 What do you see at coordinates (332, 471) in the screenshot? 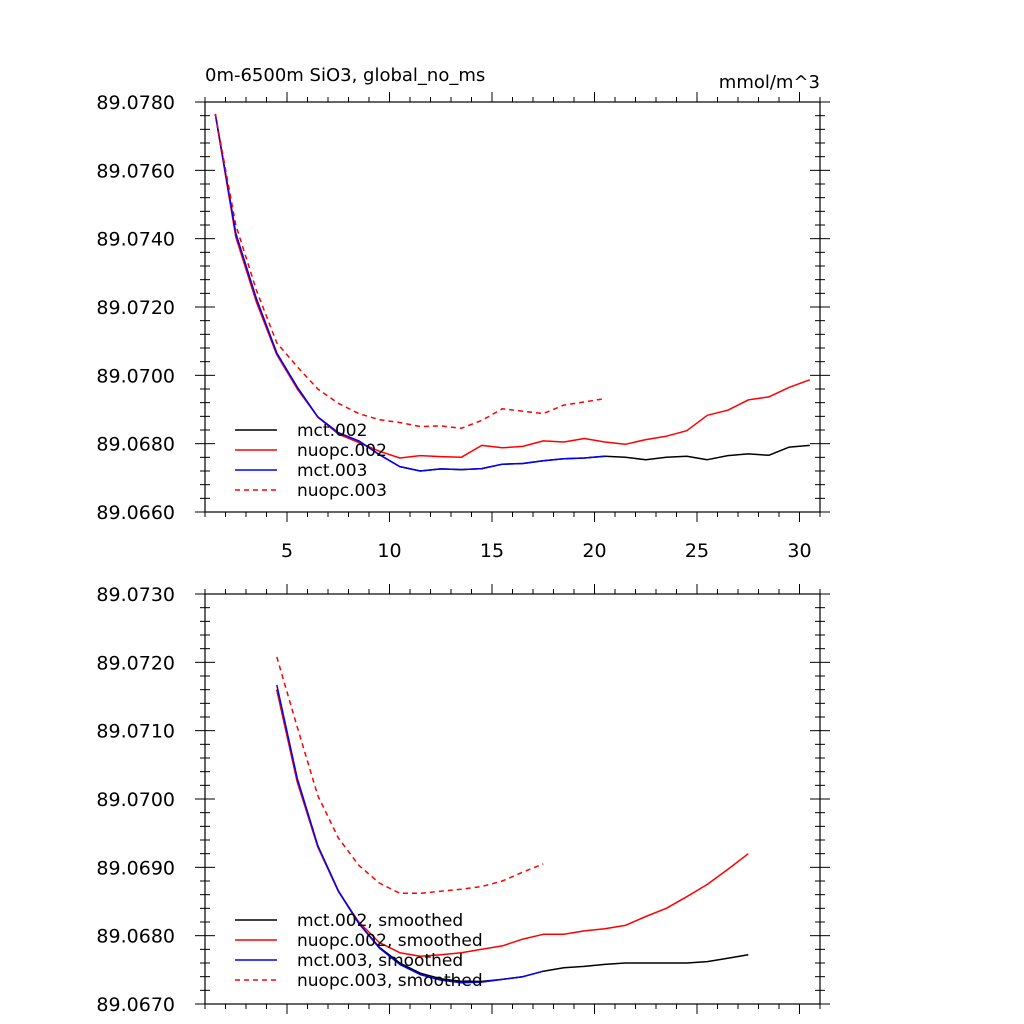
I see `legend-label: mct.003` at bounding box center [332, 471].